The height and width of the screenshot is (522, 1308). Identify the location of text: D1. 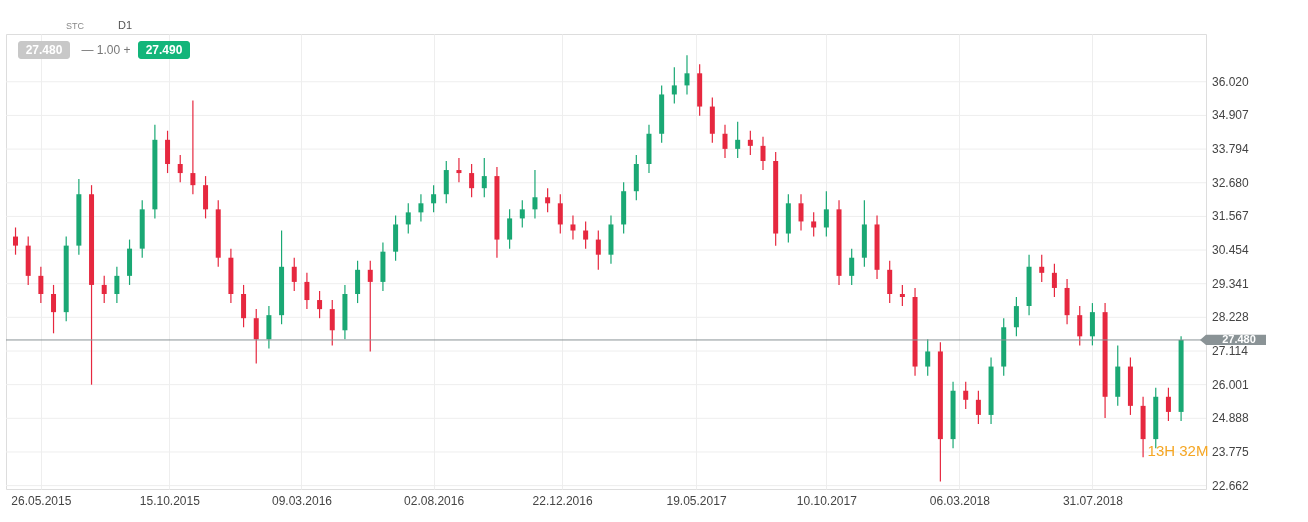
(125, 25).